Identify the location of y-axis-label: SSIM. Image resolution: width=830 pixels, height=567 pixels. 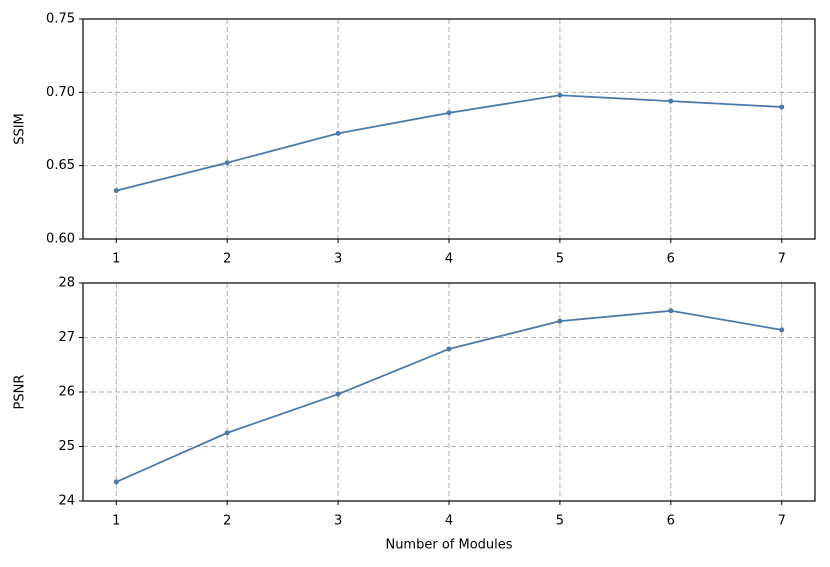
(20, 129).